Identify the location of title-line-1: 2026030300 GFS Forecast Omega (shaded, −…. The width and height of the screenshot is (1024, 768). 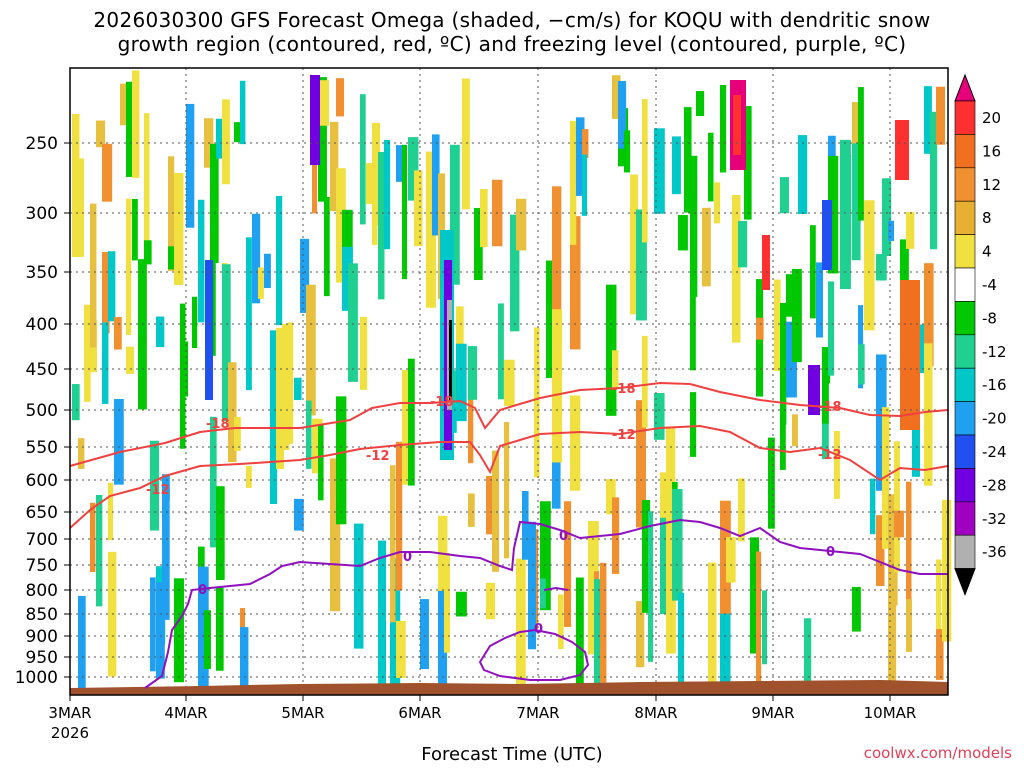
(512, 20).